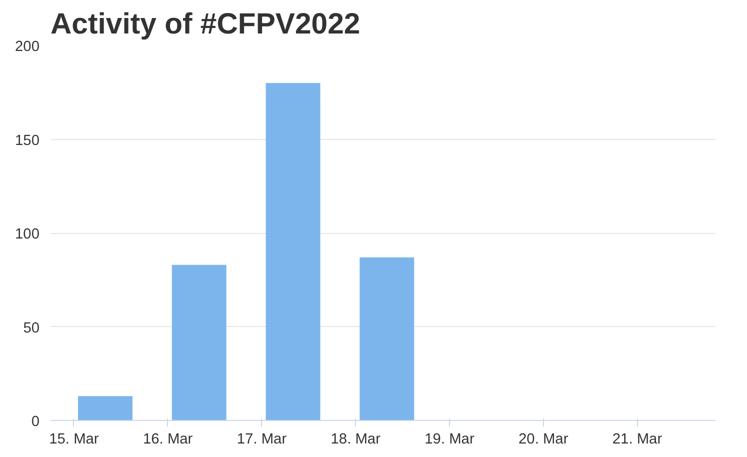 This screenshot has height=457, width=747. I want to click on x-tick-label: 18. Mar, so click(355, 440).